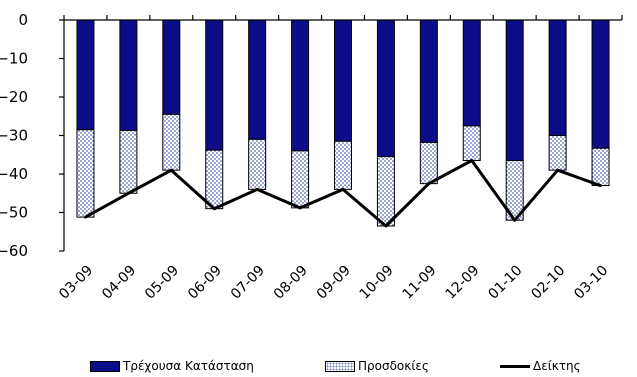 The image size is (637, 377). I want to click on legend-item-expectations: Προσδοκίες, so click(377, 366).